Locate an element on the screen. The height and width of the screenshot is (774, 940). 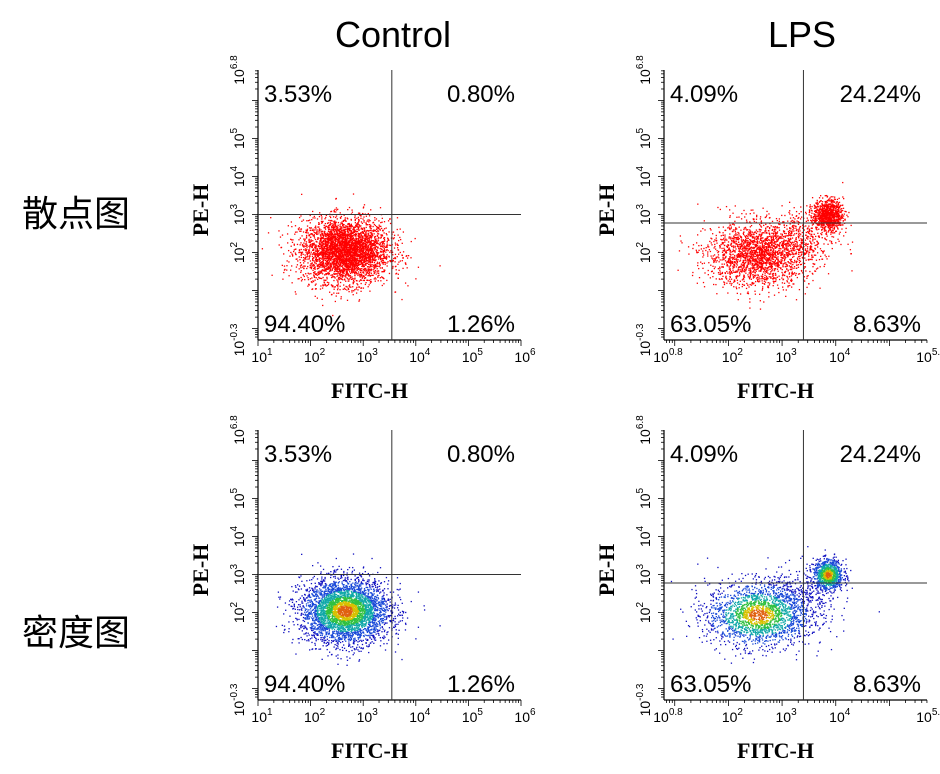
y-tick-label: 105 is located at coordinates (644, 138).